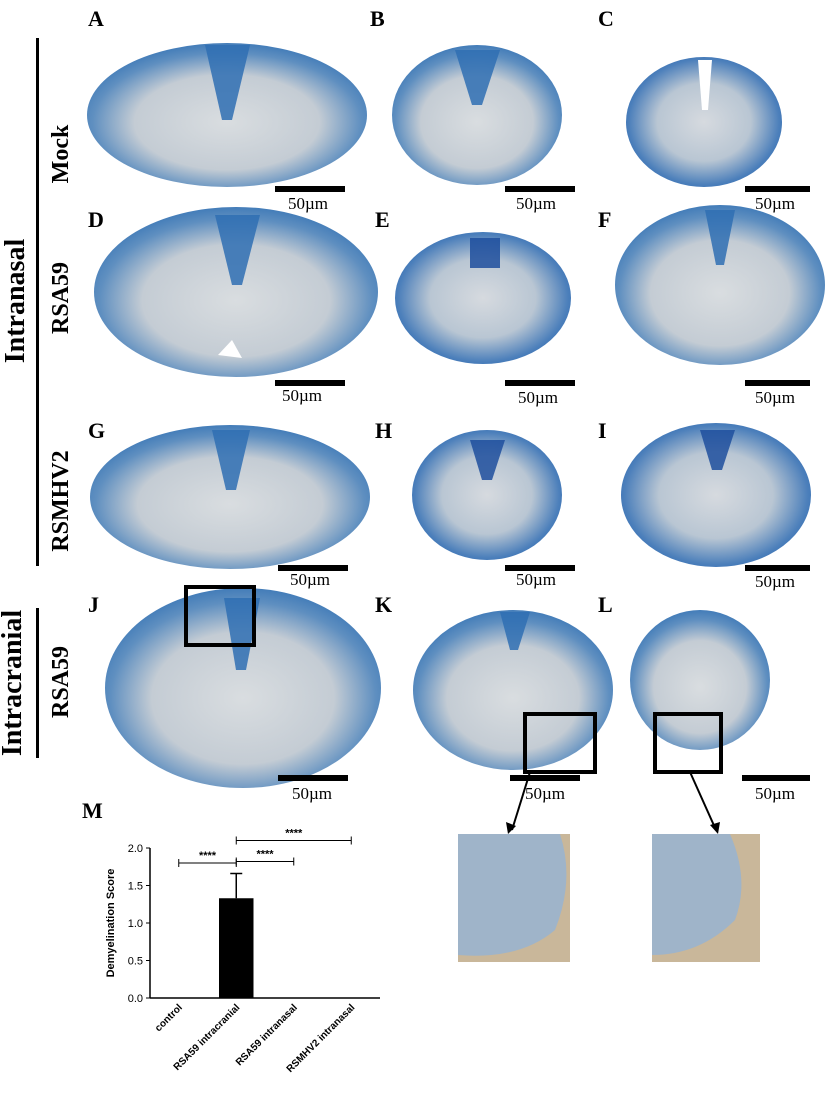 The height and width of the screenshot is (1094, 835). What do you see at coordinates (606, 18) in the screenshot?
I see `panel-letter-C: C` at bounding box center [606, 18].